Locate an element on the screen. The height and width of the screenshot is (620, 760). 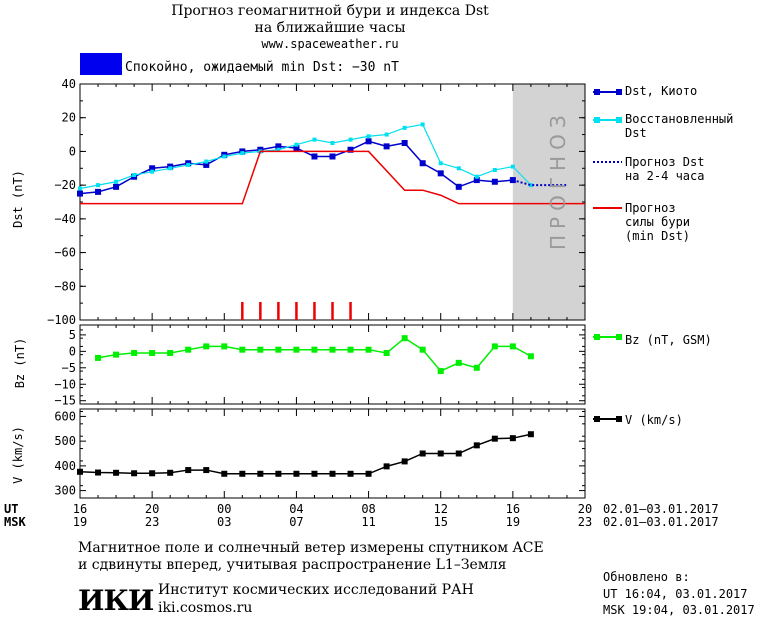
legend-storm-forecast: Прогноз силы бури (min Dst) is located at coordinates (658, 222).